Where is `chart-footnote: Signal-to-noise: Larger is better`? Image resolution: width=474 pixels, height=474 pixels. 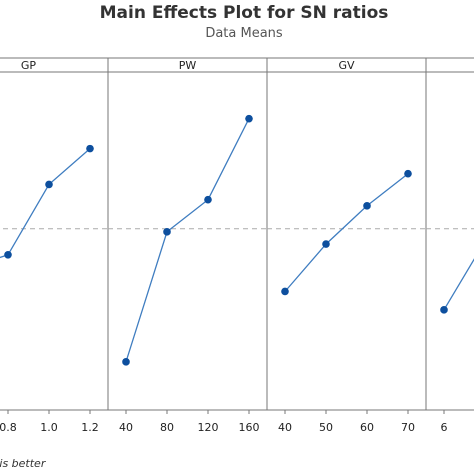 chart-footnote: Signal-to-noise: Larger is better is located at coordinates (23, 463).